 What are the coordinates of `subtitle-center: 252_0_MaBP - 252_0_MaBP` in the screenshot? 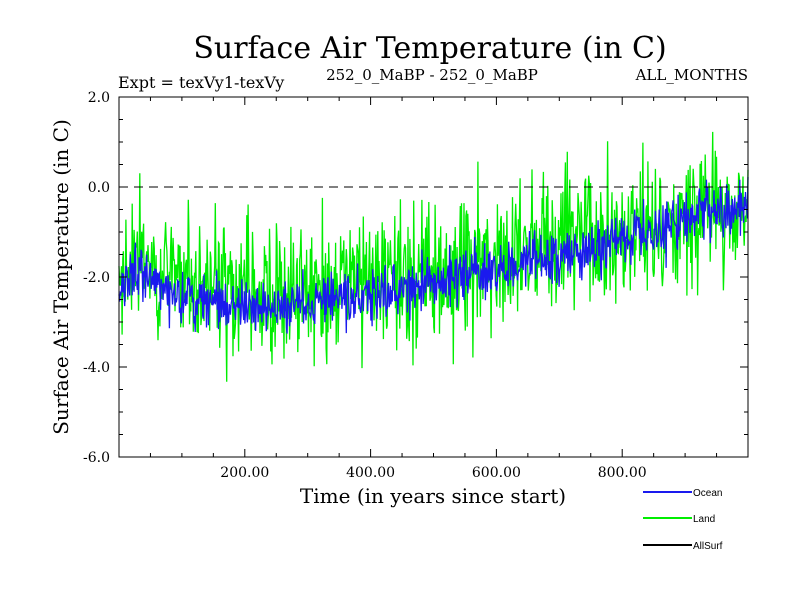 It's located at (432, 75).